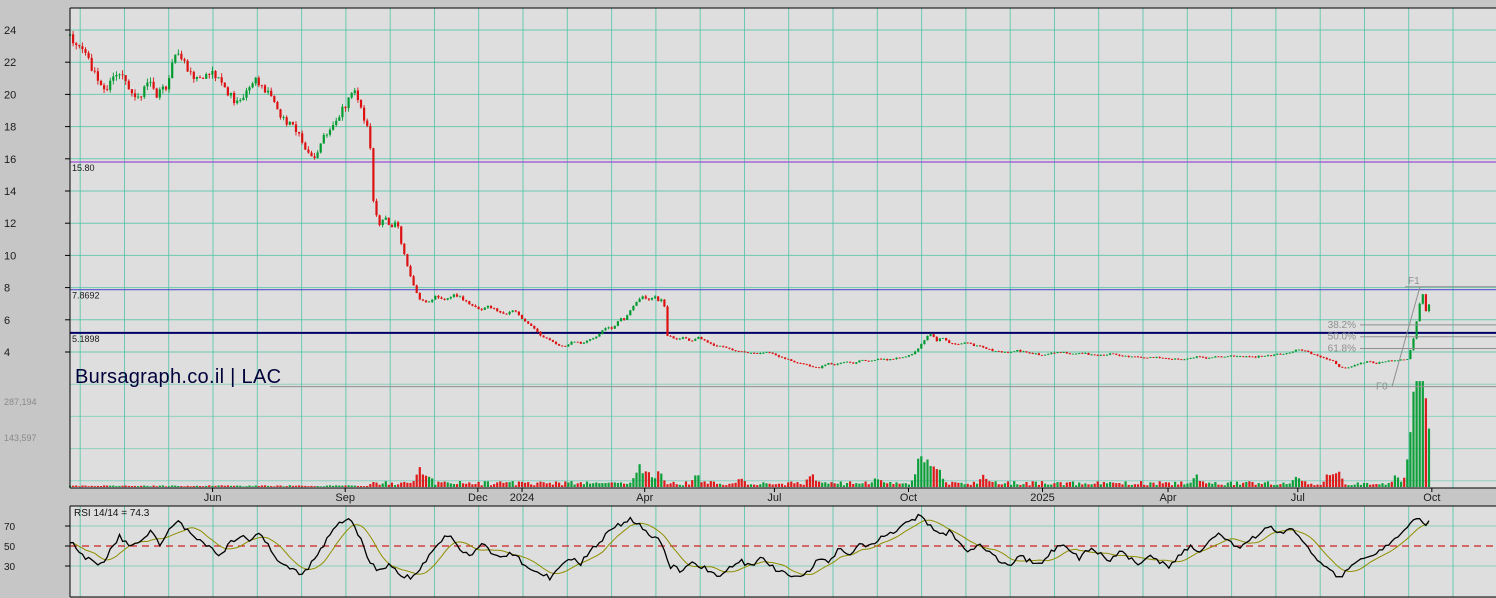  What do you see at coordinates (10, 63) in the screenshot?
I see `y-axis-tick: 22` at bounding box center [10, 63].